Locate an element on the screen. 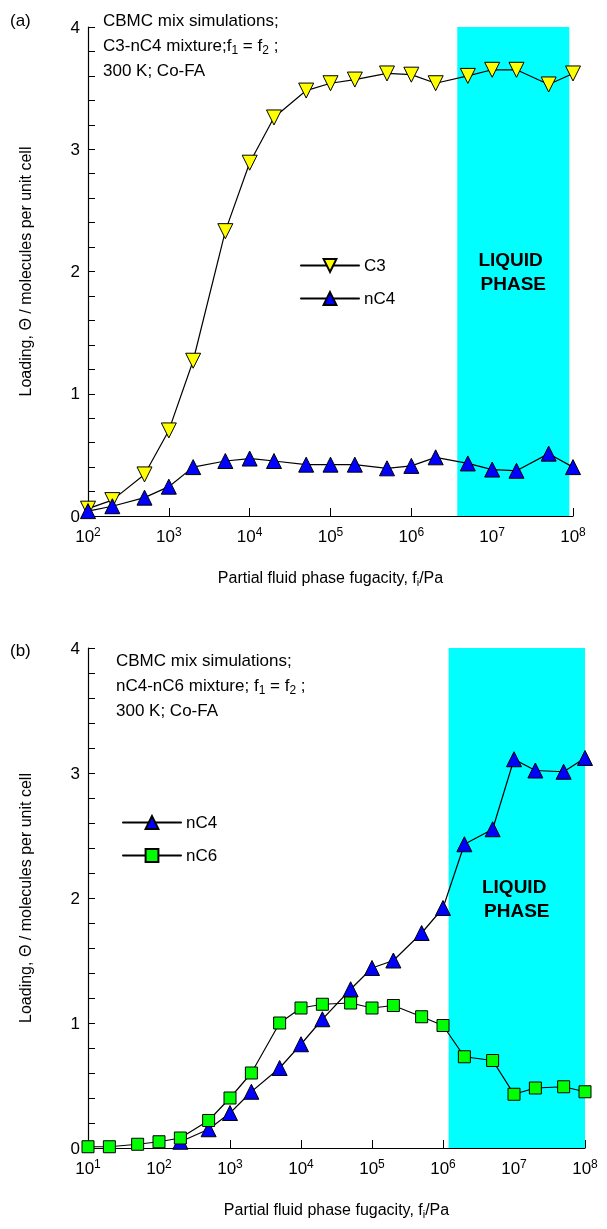  text: (a) is located at coordinates (20, 20).